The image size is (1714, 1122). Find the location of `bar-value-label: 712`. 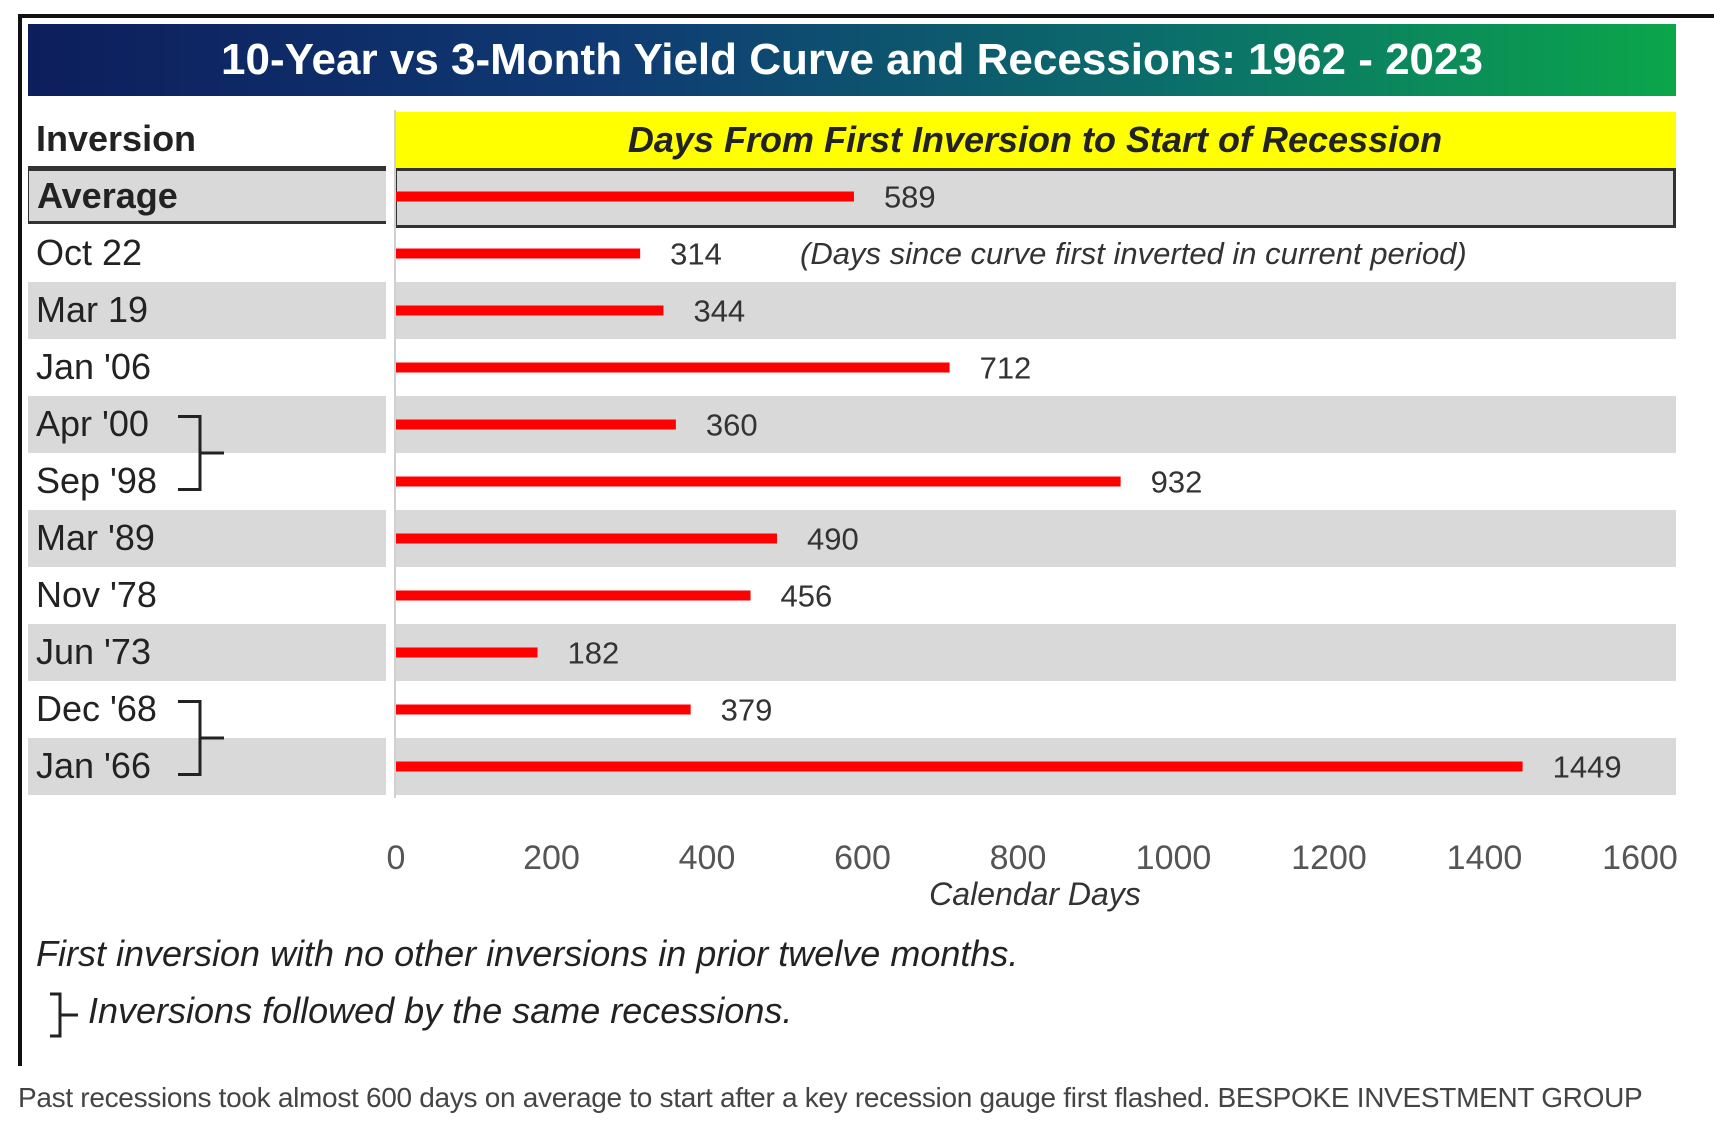

bar-value-label: 712 is located at coordinates (1006, 368).